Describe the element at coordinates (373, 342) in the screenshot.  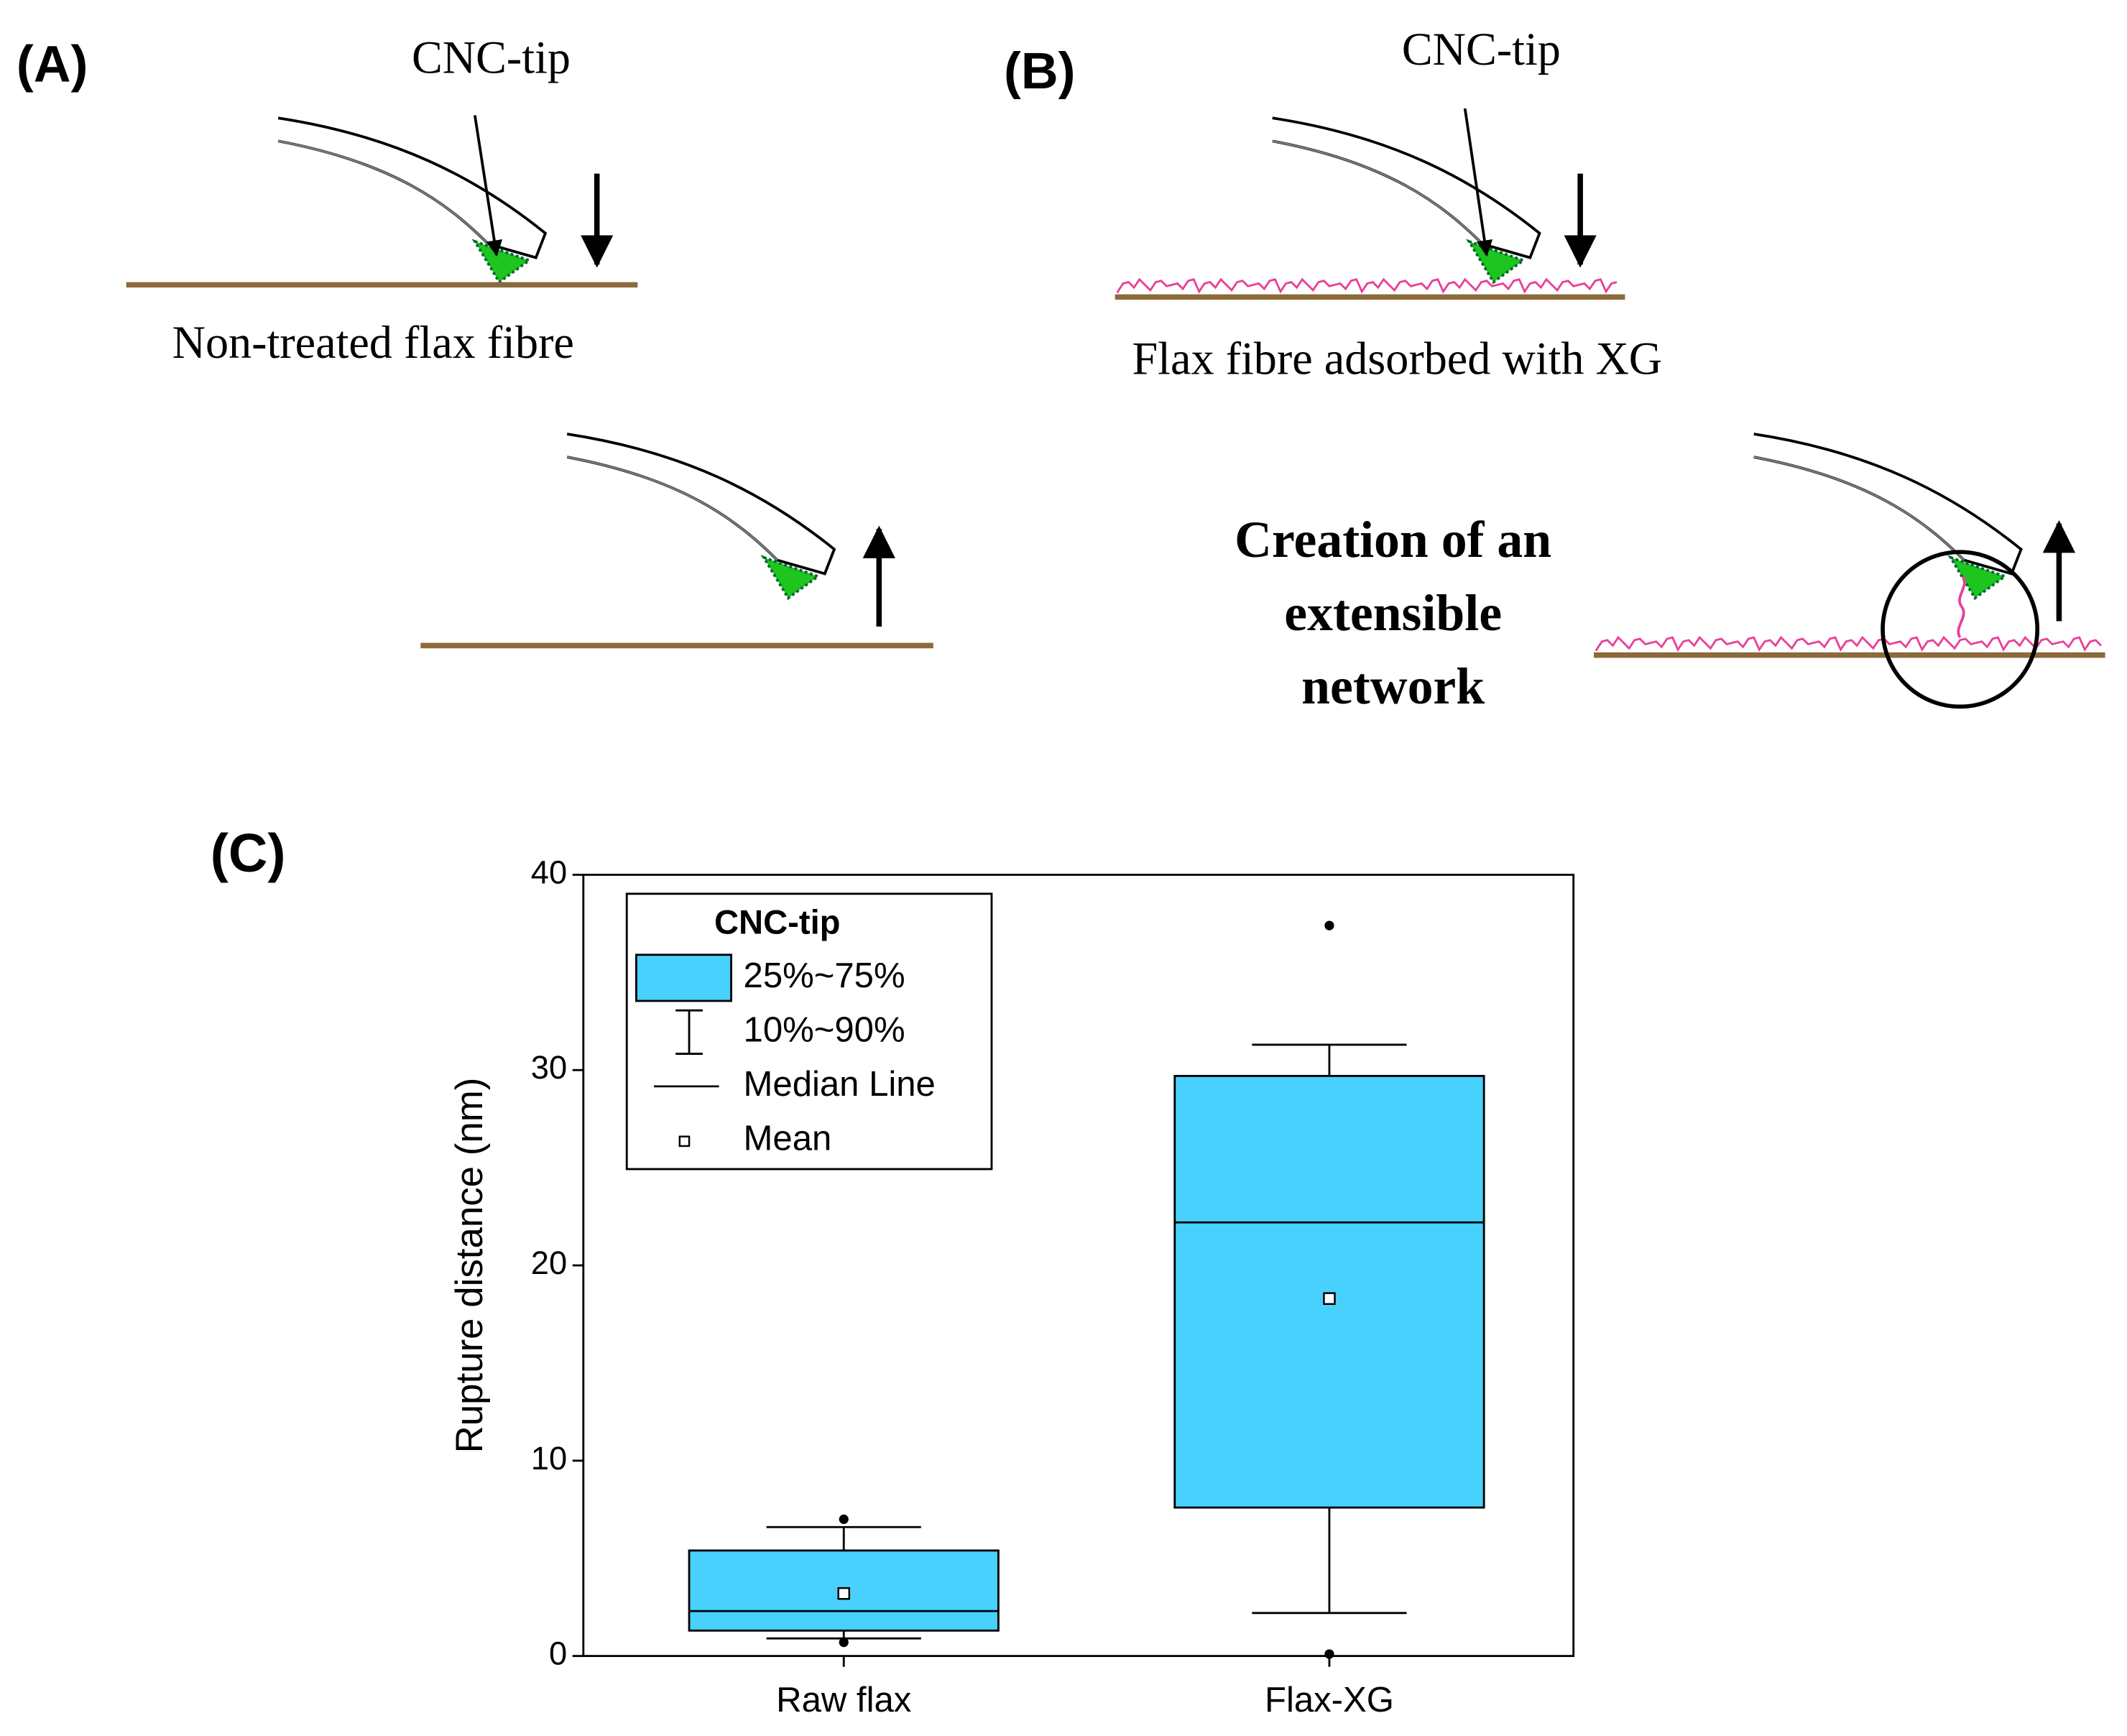
I see `caption: Non-treated flax fibre` at that location.